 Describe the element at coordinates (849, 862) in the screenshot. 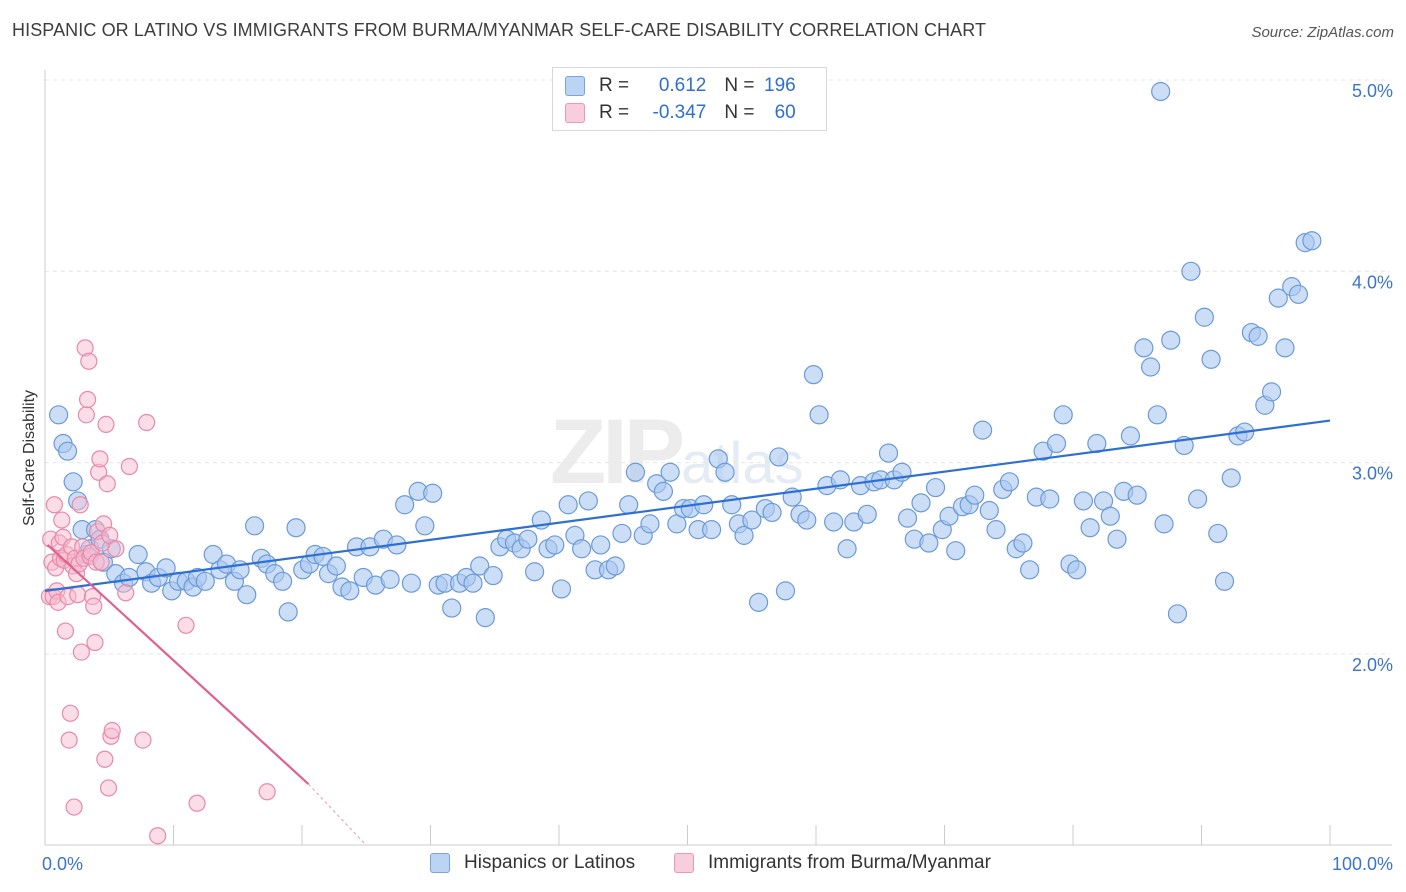

I see `legend-label: Immigrants from Burma/Myanmar` at that location.